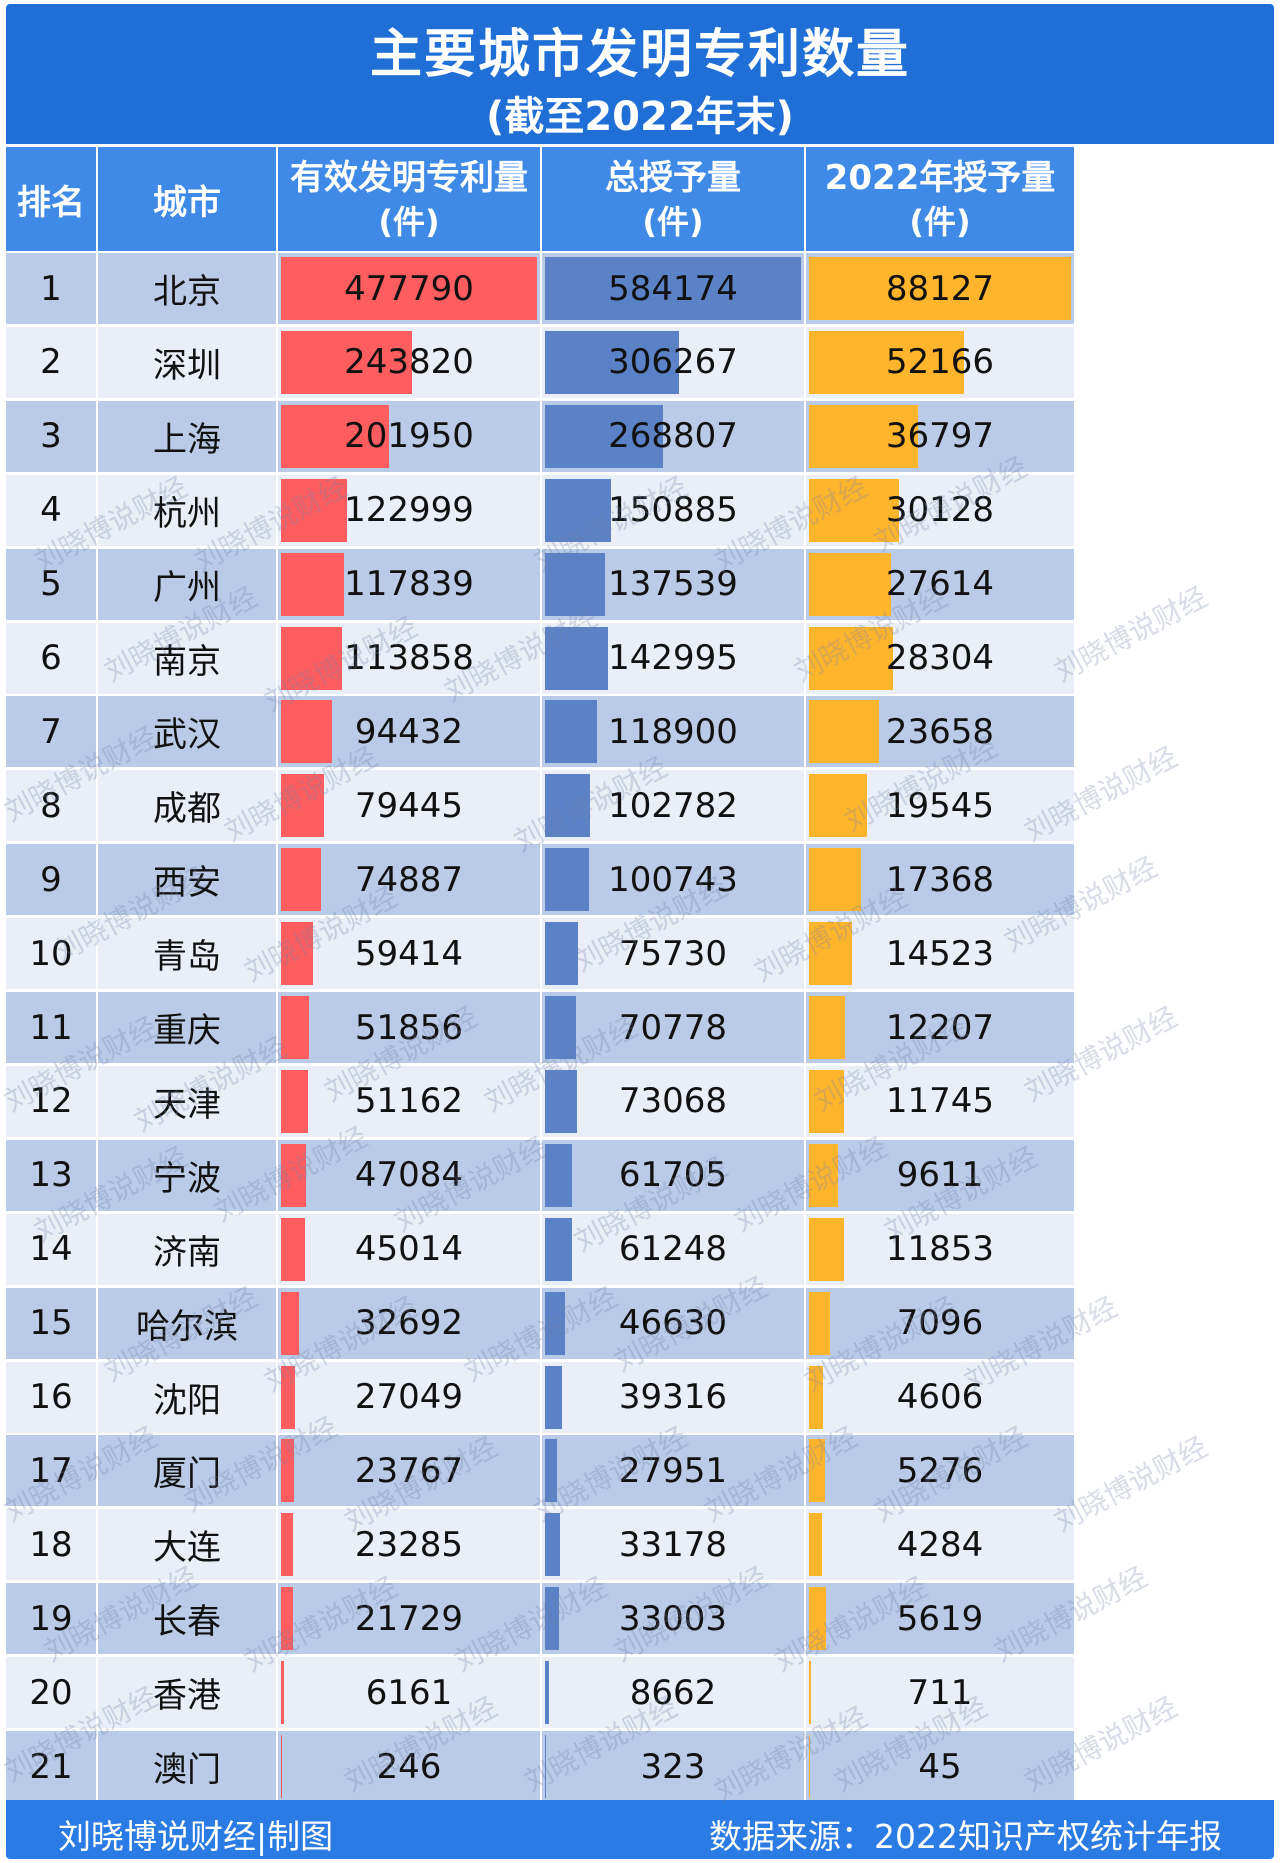 The image size is (1280, 1863). What do you see at coordinates (673, 178) in the screenshot?
I see `column-header-label: 总授予量` at bounding box center [673, 178].